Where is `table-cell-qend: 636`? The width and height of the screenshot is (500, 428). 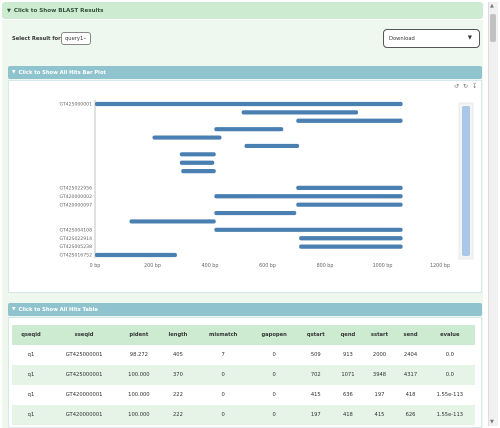
table-cell-qend: 636 is located at coordinates (348, 395).